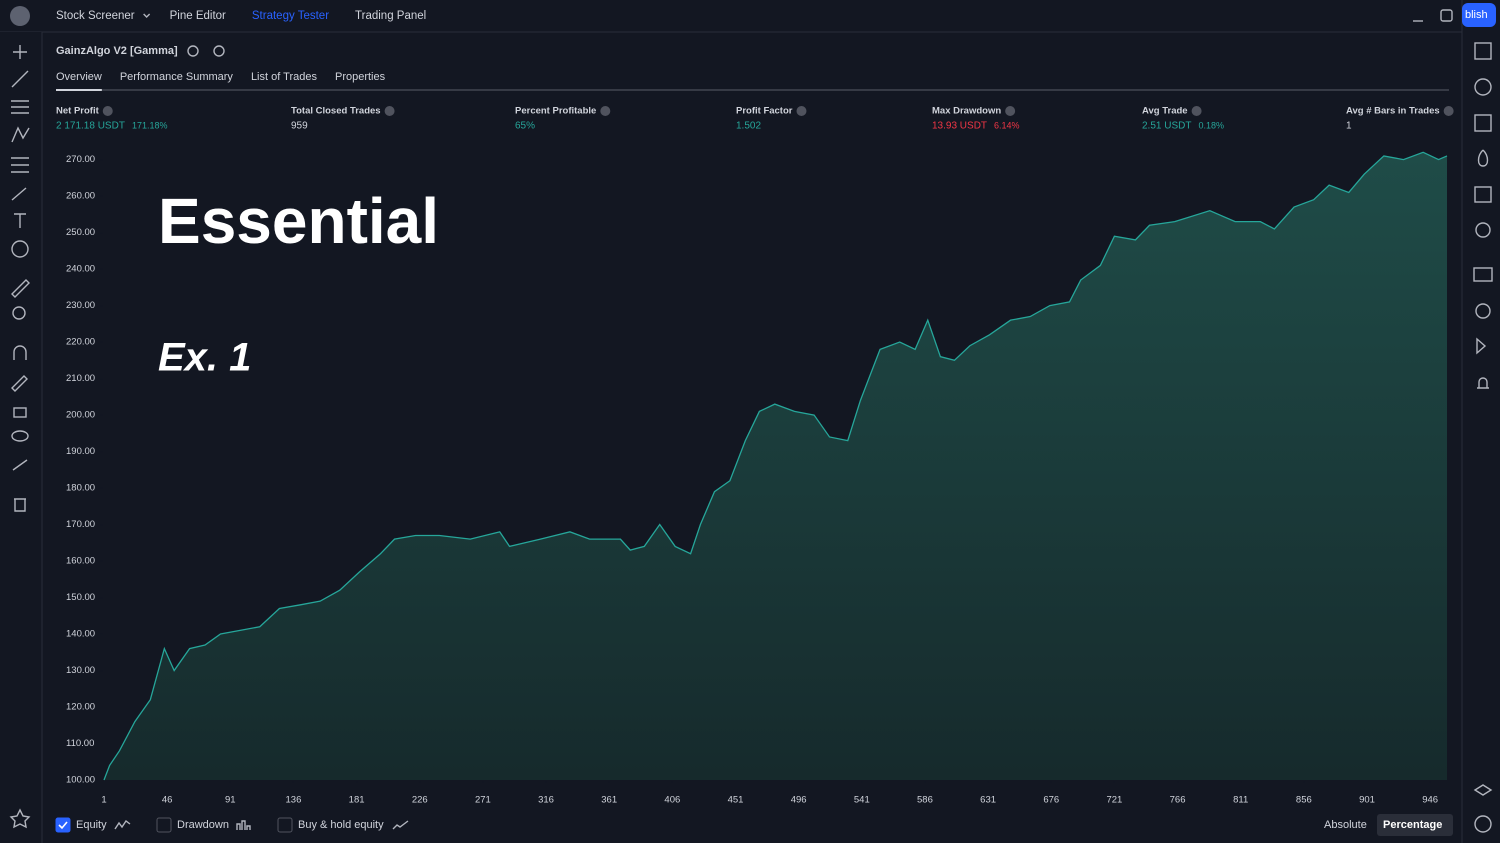 The height and width of the screenshot is (843, 1500). Describe the element at coordinates (20, 249) in the screenshot. I see `emoji-tool` at that location.